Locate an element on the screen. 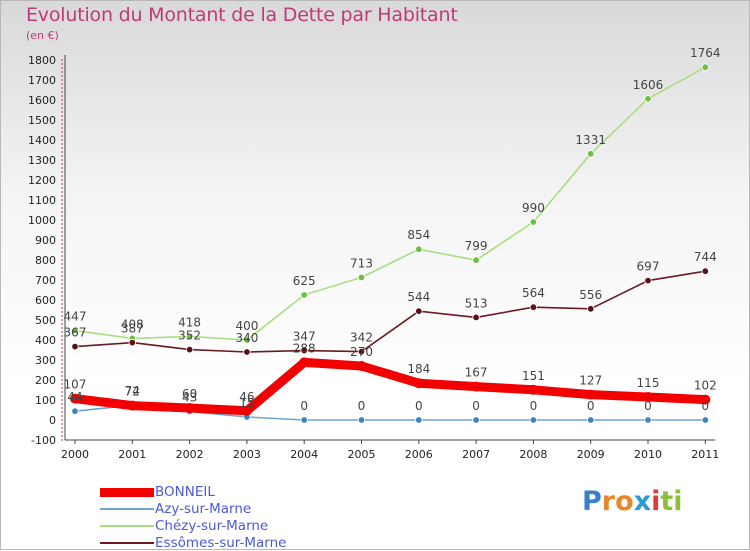  y-tick-label: 1300 is located at coordinates (42, 160).